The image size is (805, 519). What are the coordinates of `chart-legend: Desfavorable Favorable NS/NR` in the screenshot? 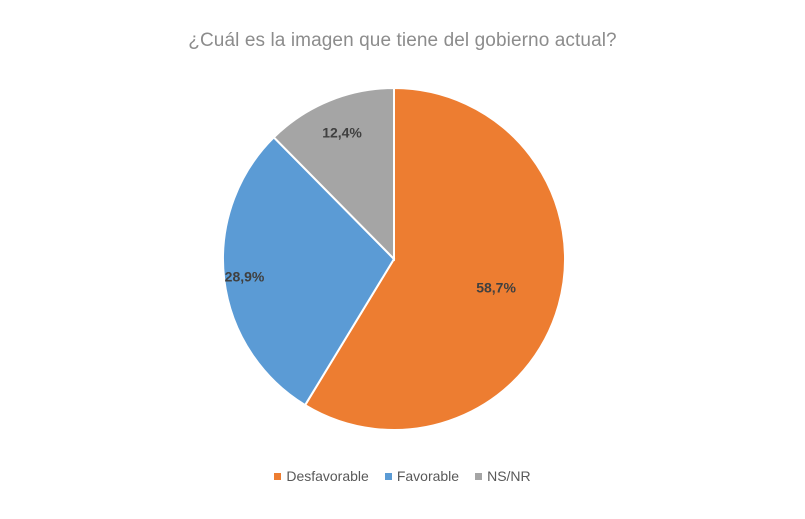 It's located at (402, 476).